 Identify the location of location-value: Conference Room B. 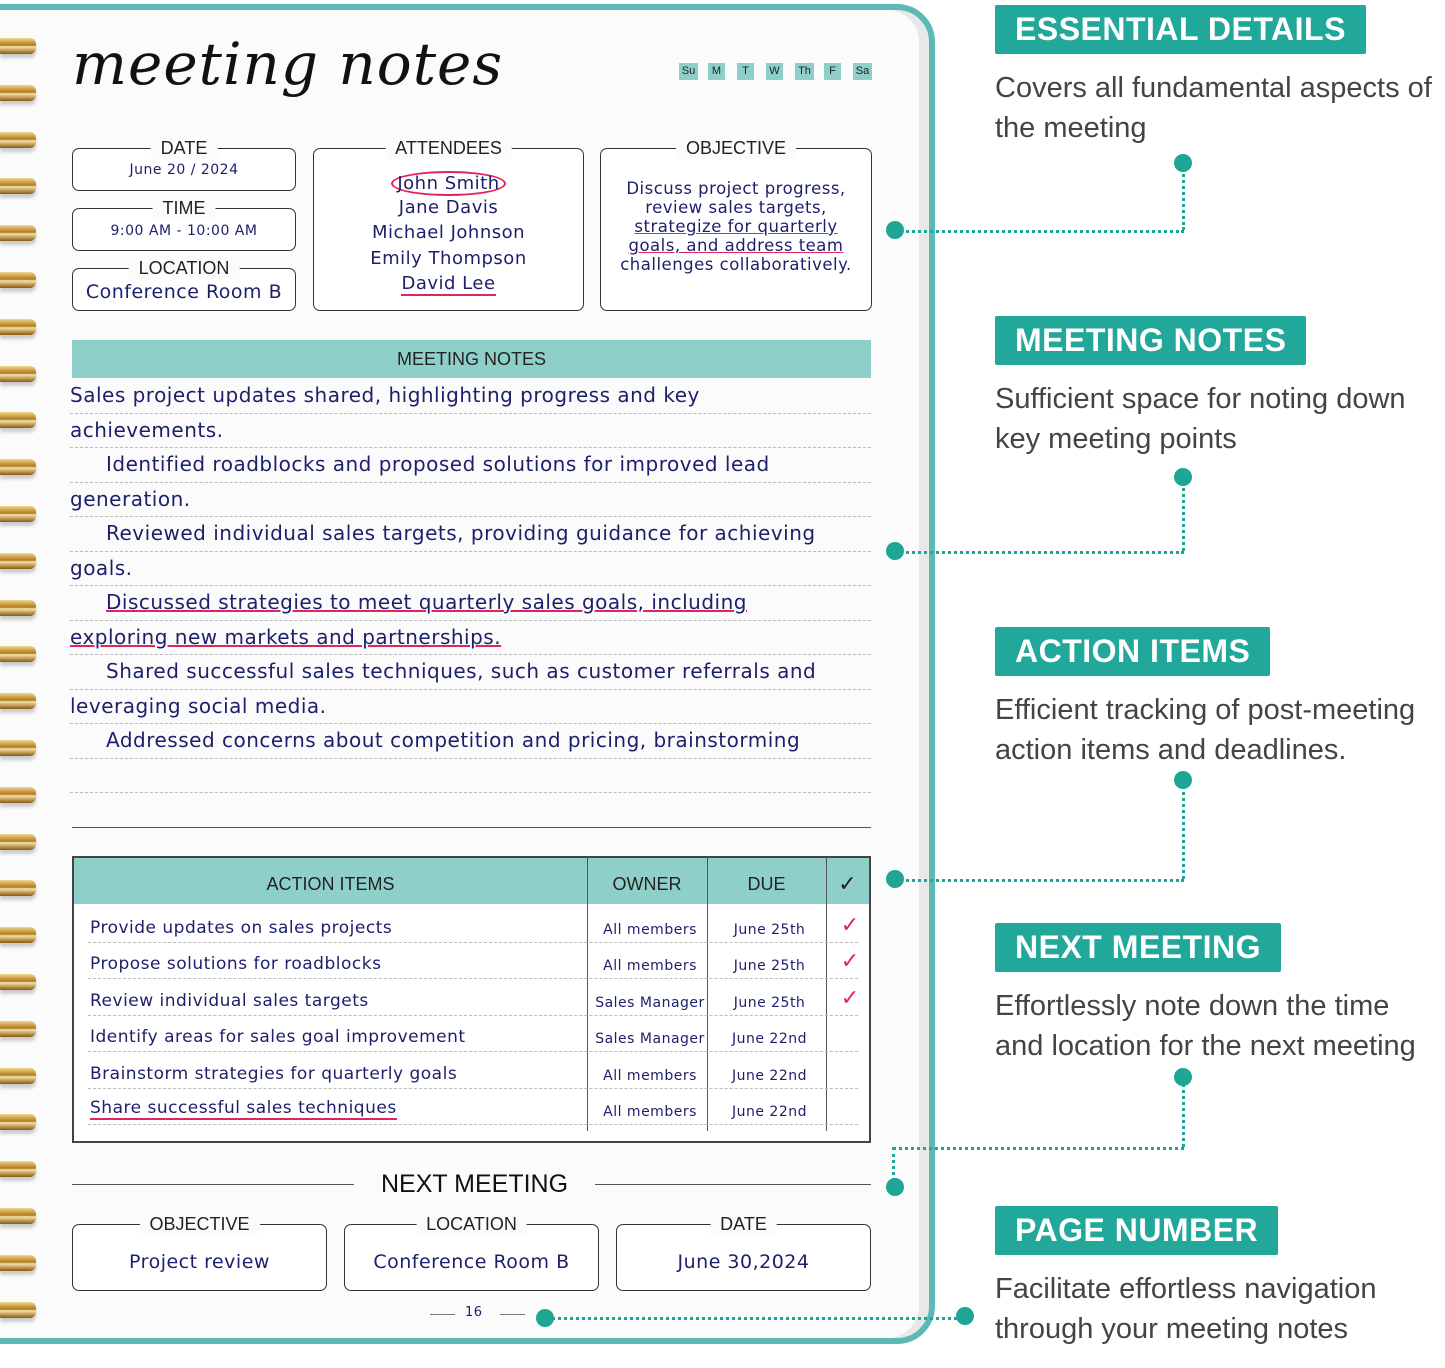
(184, 292).